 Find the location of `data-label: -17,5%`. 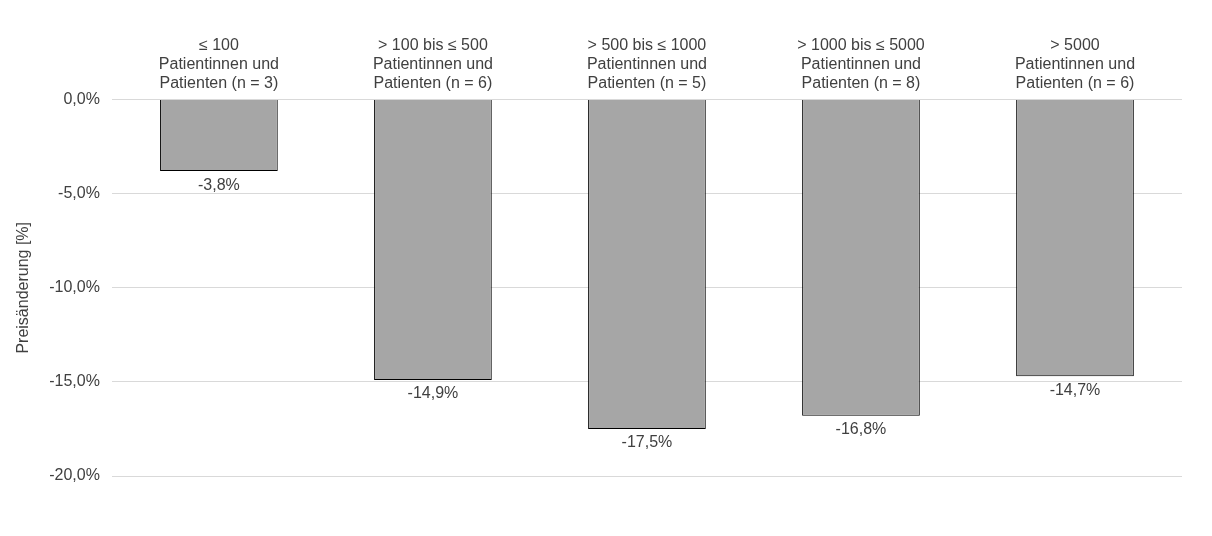

data-label: -17,5% is located at coordinates (647, 442).